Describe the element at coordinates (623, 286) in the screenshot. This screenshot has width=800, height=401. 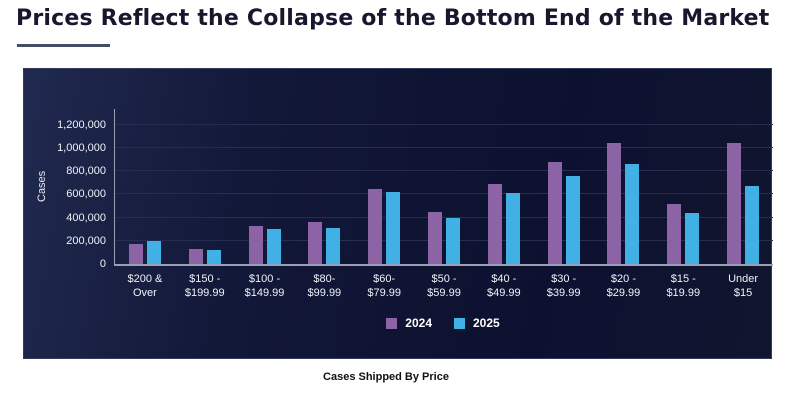
I see `x-axis-tick-label: $20 - $29.99` at that location.